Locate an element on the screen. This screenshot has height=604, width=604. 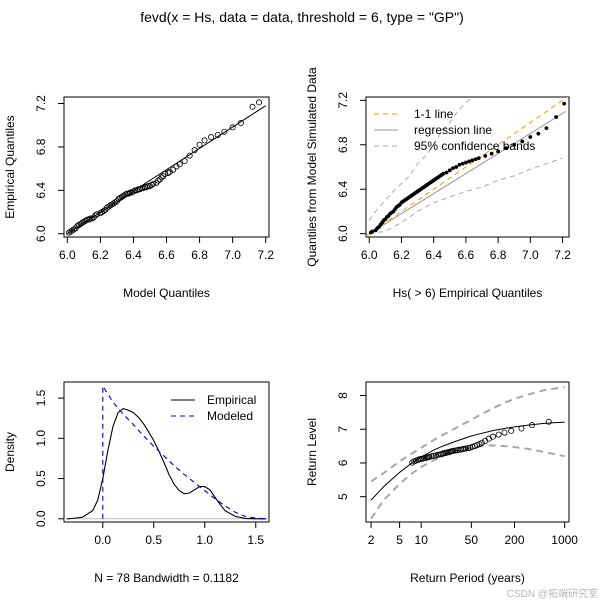
density-legend-label: Modeled is located at coordinates (230, 416).